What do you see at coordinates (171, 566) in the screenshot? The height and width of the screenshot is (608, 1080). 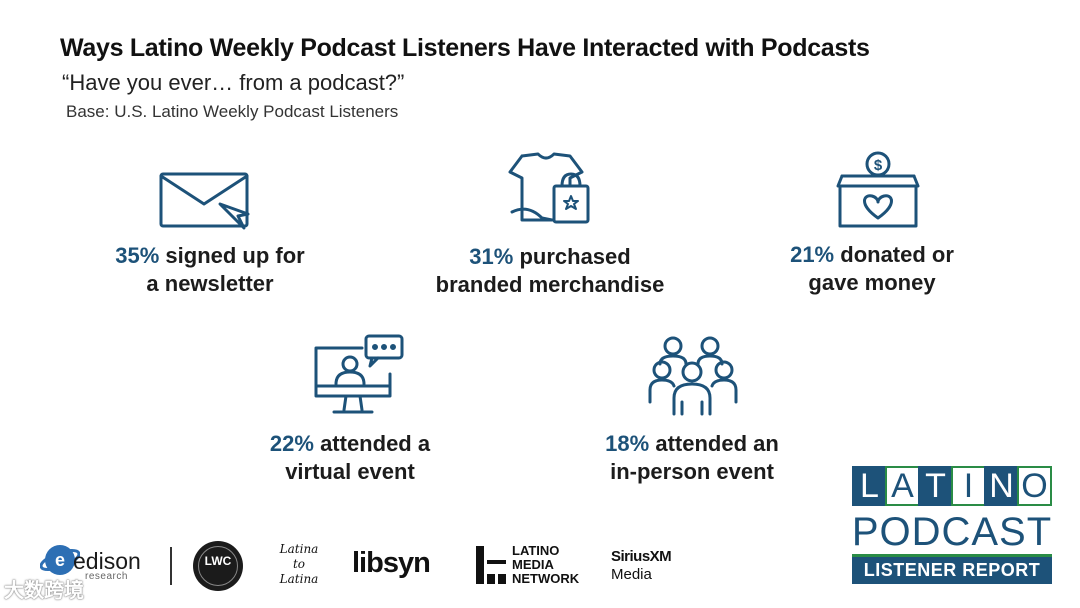 I see `logo-divider` at bounding box center [171, 566].